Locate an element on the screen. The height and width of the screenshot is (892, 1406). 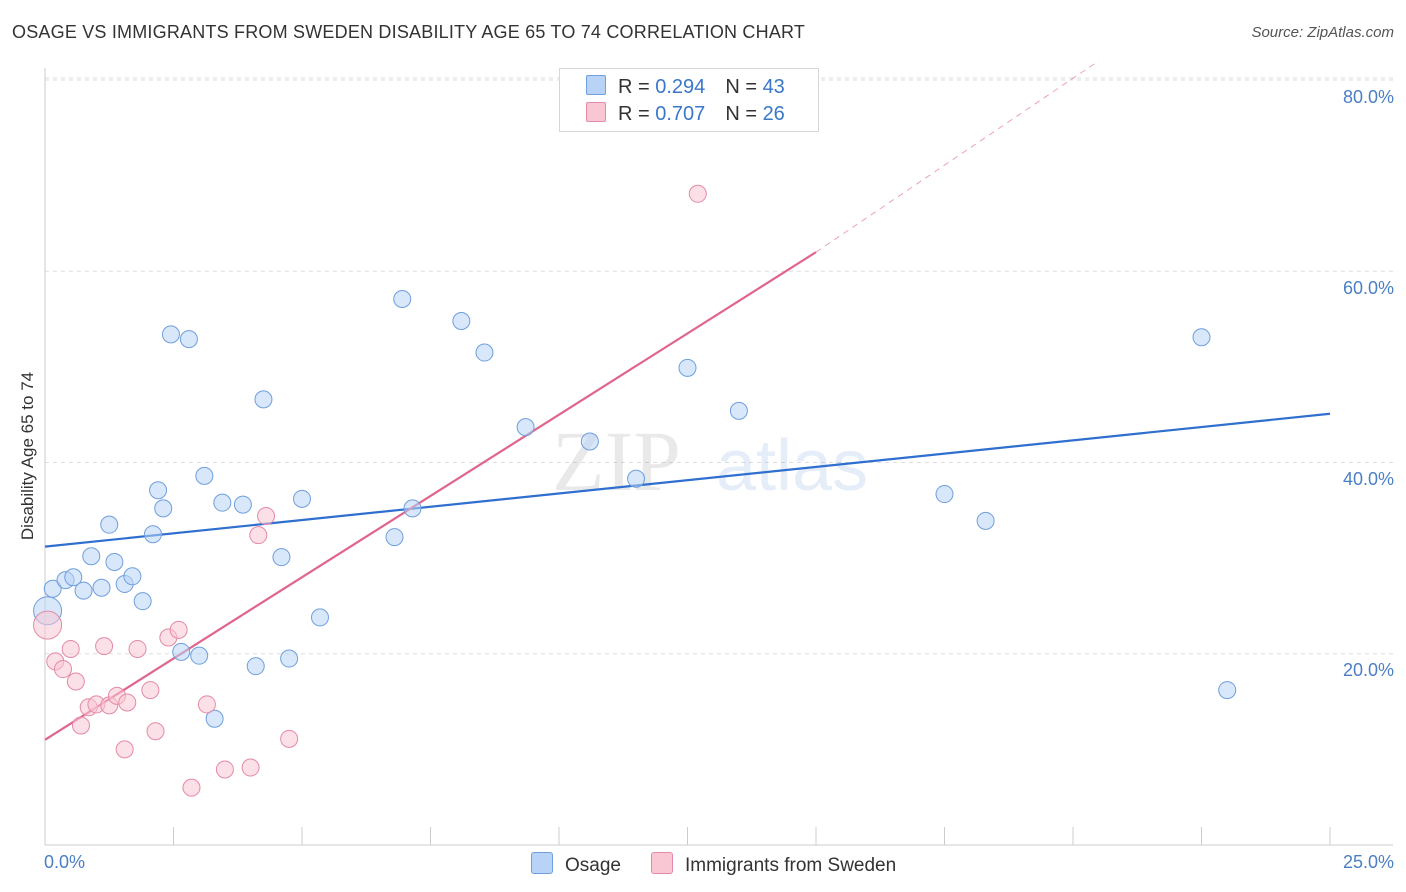
legend-row-osage: R = 0.294 N = 43 is located at coordinates (685, 87).